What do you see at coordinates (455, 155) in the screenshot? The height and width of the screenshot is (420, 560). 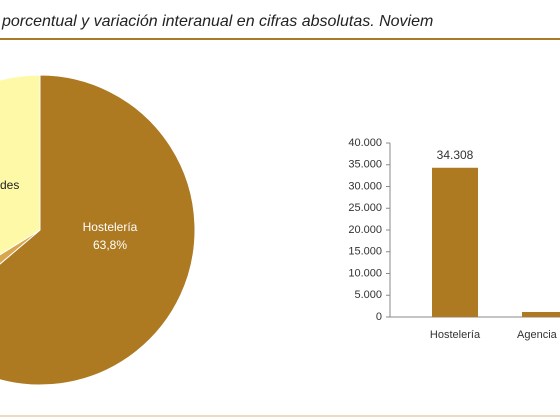 I see `bar-value-label: 34.308` at bounding box center [455, 155].